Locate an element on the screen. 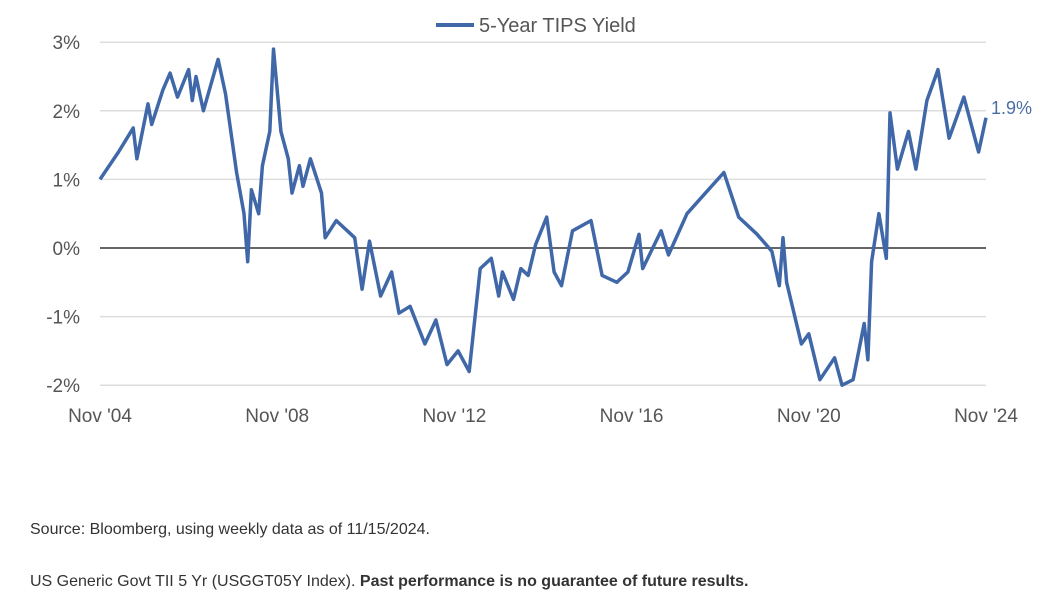 This screenshot has width=1051, height=604. x-tick-label: Nov '12 is located at coordinates (454, 416).